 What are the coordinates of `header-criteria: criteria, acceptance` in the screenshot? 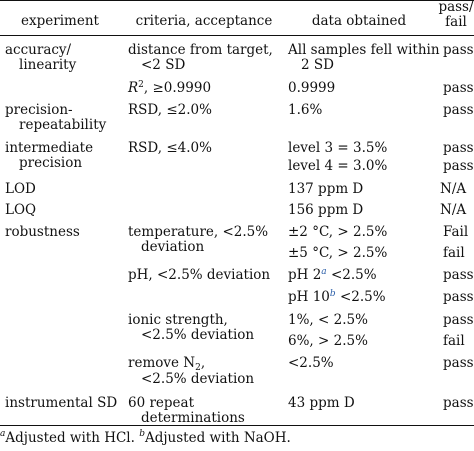 It's located at (204, 21).